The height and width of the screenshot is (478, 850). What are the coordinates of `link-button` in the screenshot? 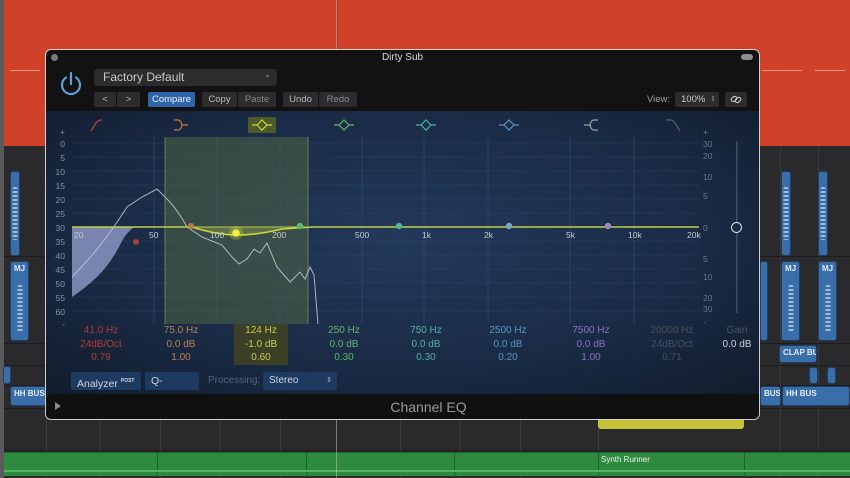 It's located at (736, 99).